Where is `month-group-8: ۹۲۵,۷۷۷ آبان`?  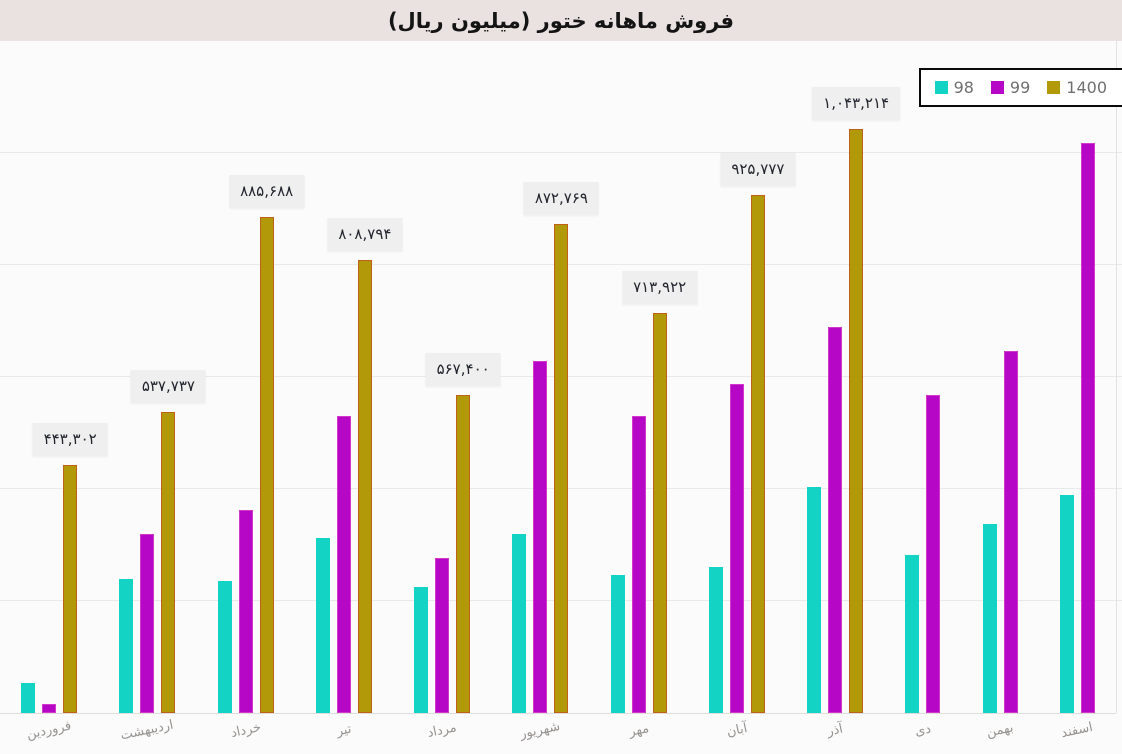
month-group-8: ۹۲۵,۷۷۷ آبان is located at coordinates (752, 390).